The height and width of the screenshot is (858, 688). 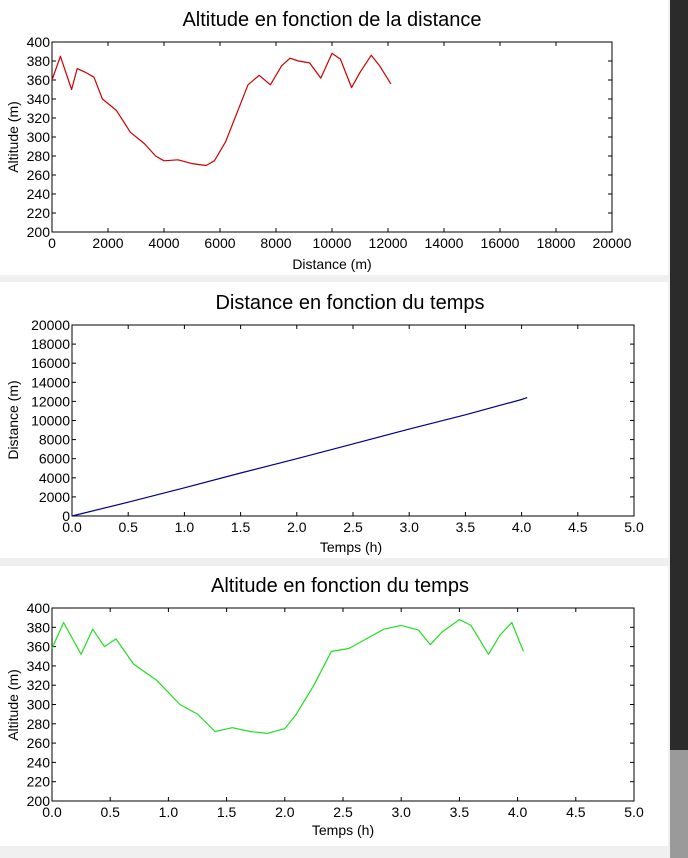 I want to click on x-tick-label: 8000, so click(x=275, y=243).